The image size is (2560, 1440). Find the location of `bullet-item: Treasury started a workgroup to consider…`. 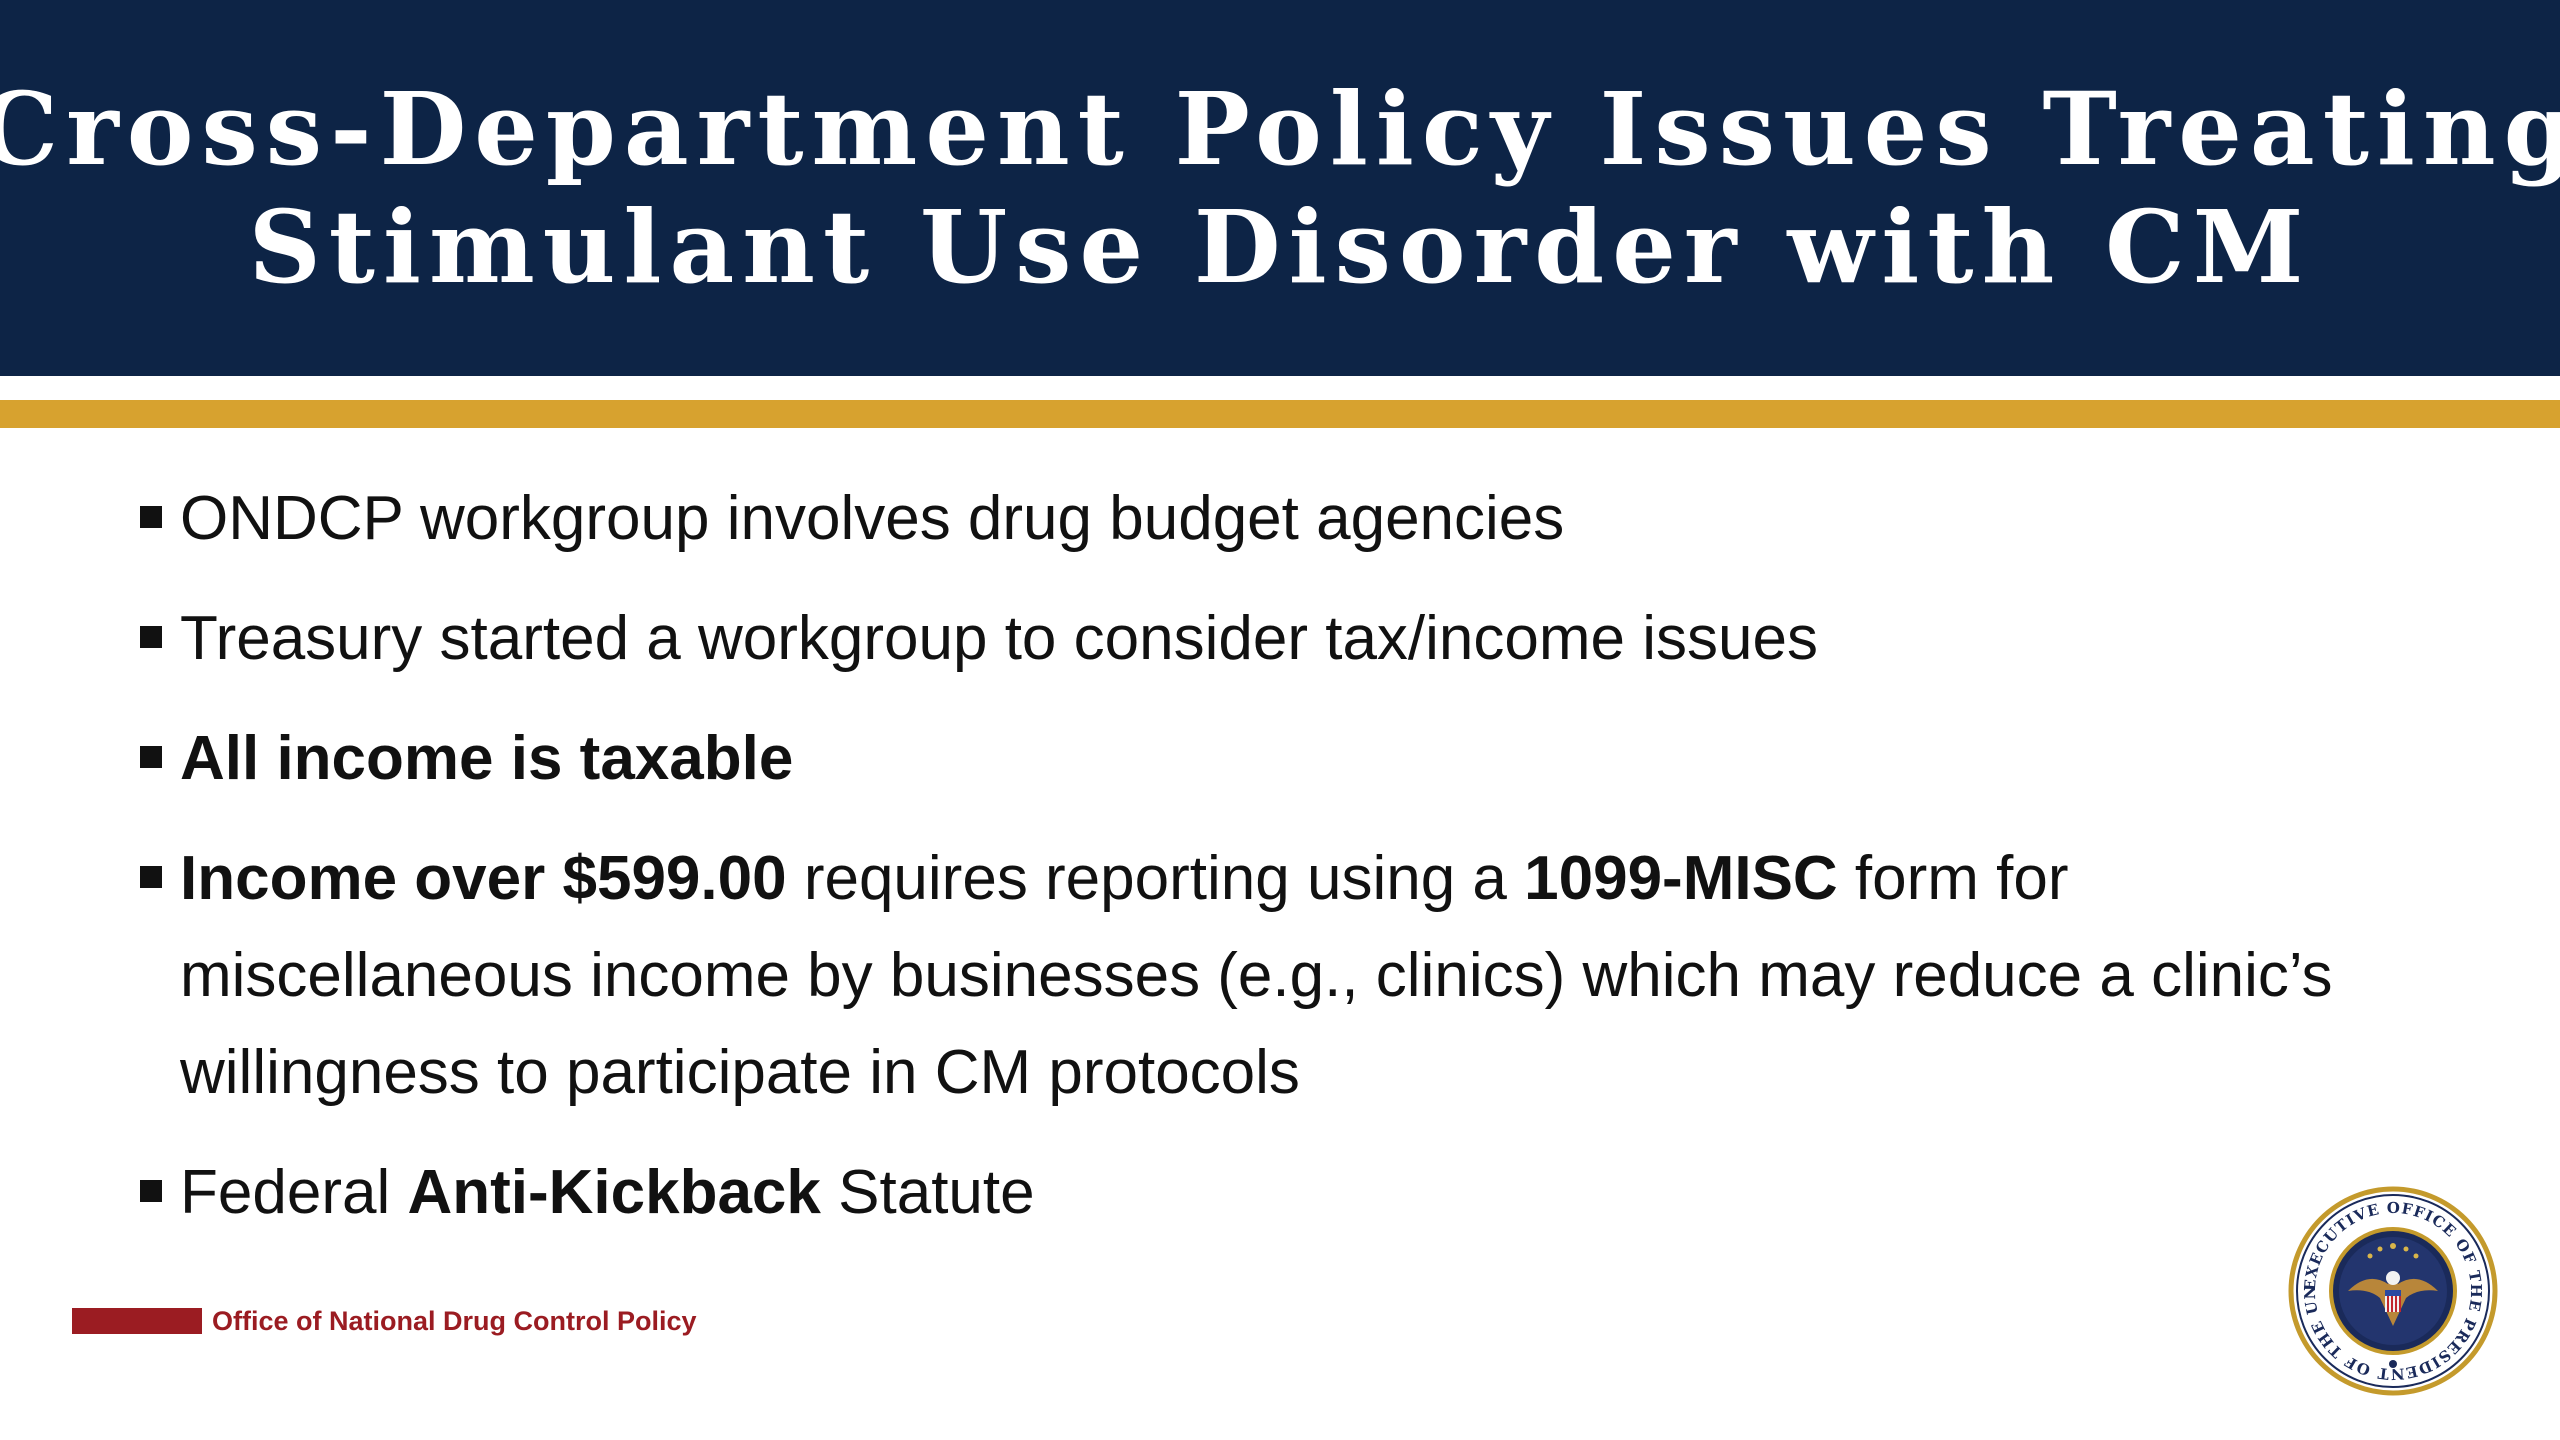

bullet-item: Treasury started a workgroup to consider… is located at coordinates (1290, 638).